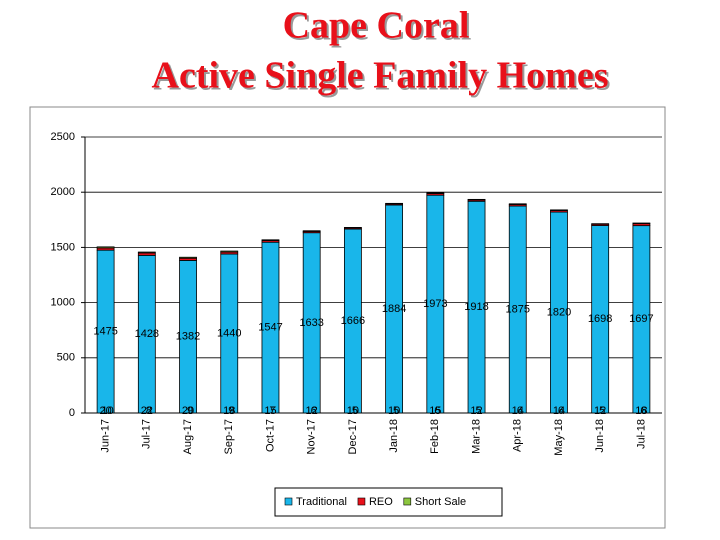 The width and height of the screenshot is (720, 540). Describe the element at coordinates (641, 319) in the screenshot. I see `data-label: 1697` at that location.